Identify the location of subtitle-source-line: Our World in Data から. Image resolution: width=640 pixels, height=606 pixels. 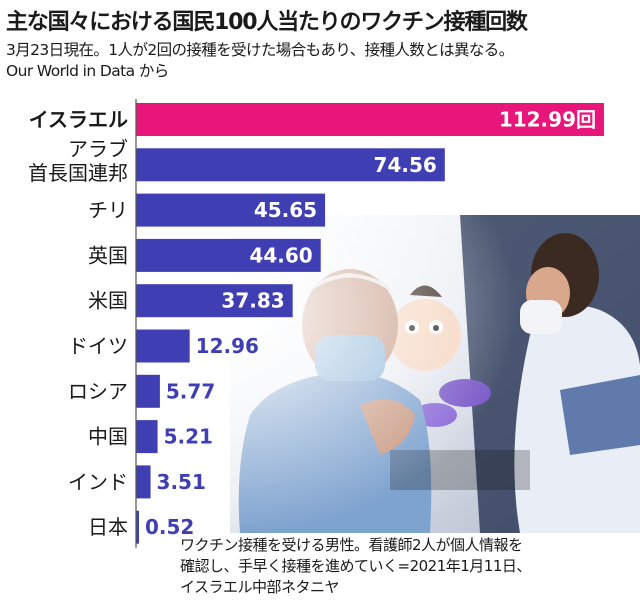
(87, 71).